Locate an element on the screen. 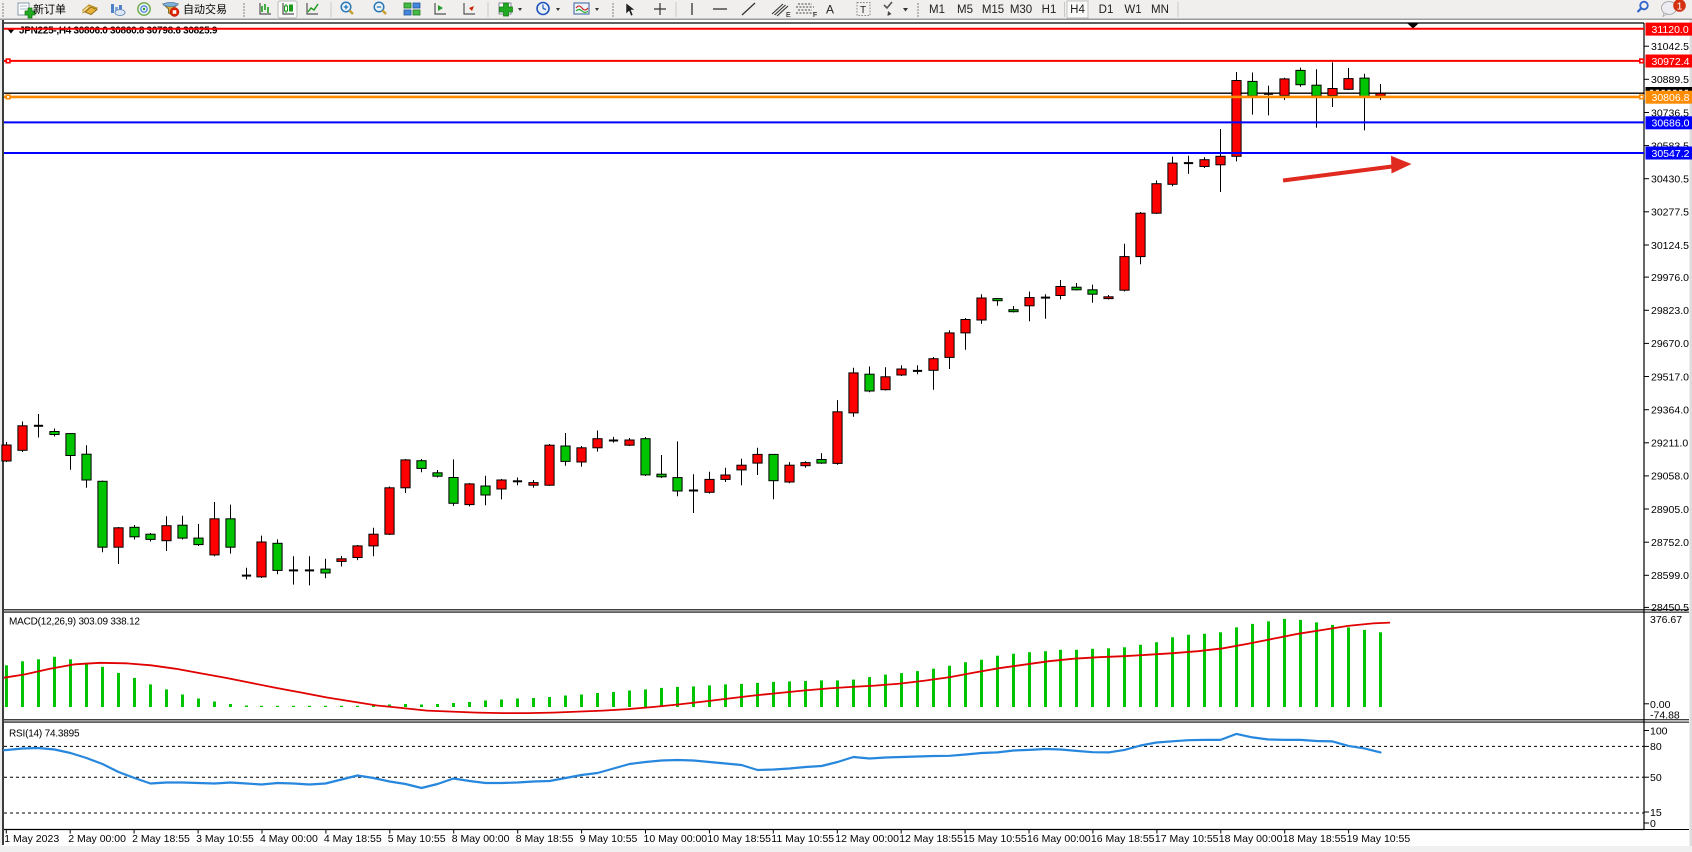 This screenshot has height=852, width=1692. svg-text: 0 is located at coordinates (1653, 824).